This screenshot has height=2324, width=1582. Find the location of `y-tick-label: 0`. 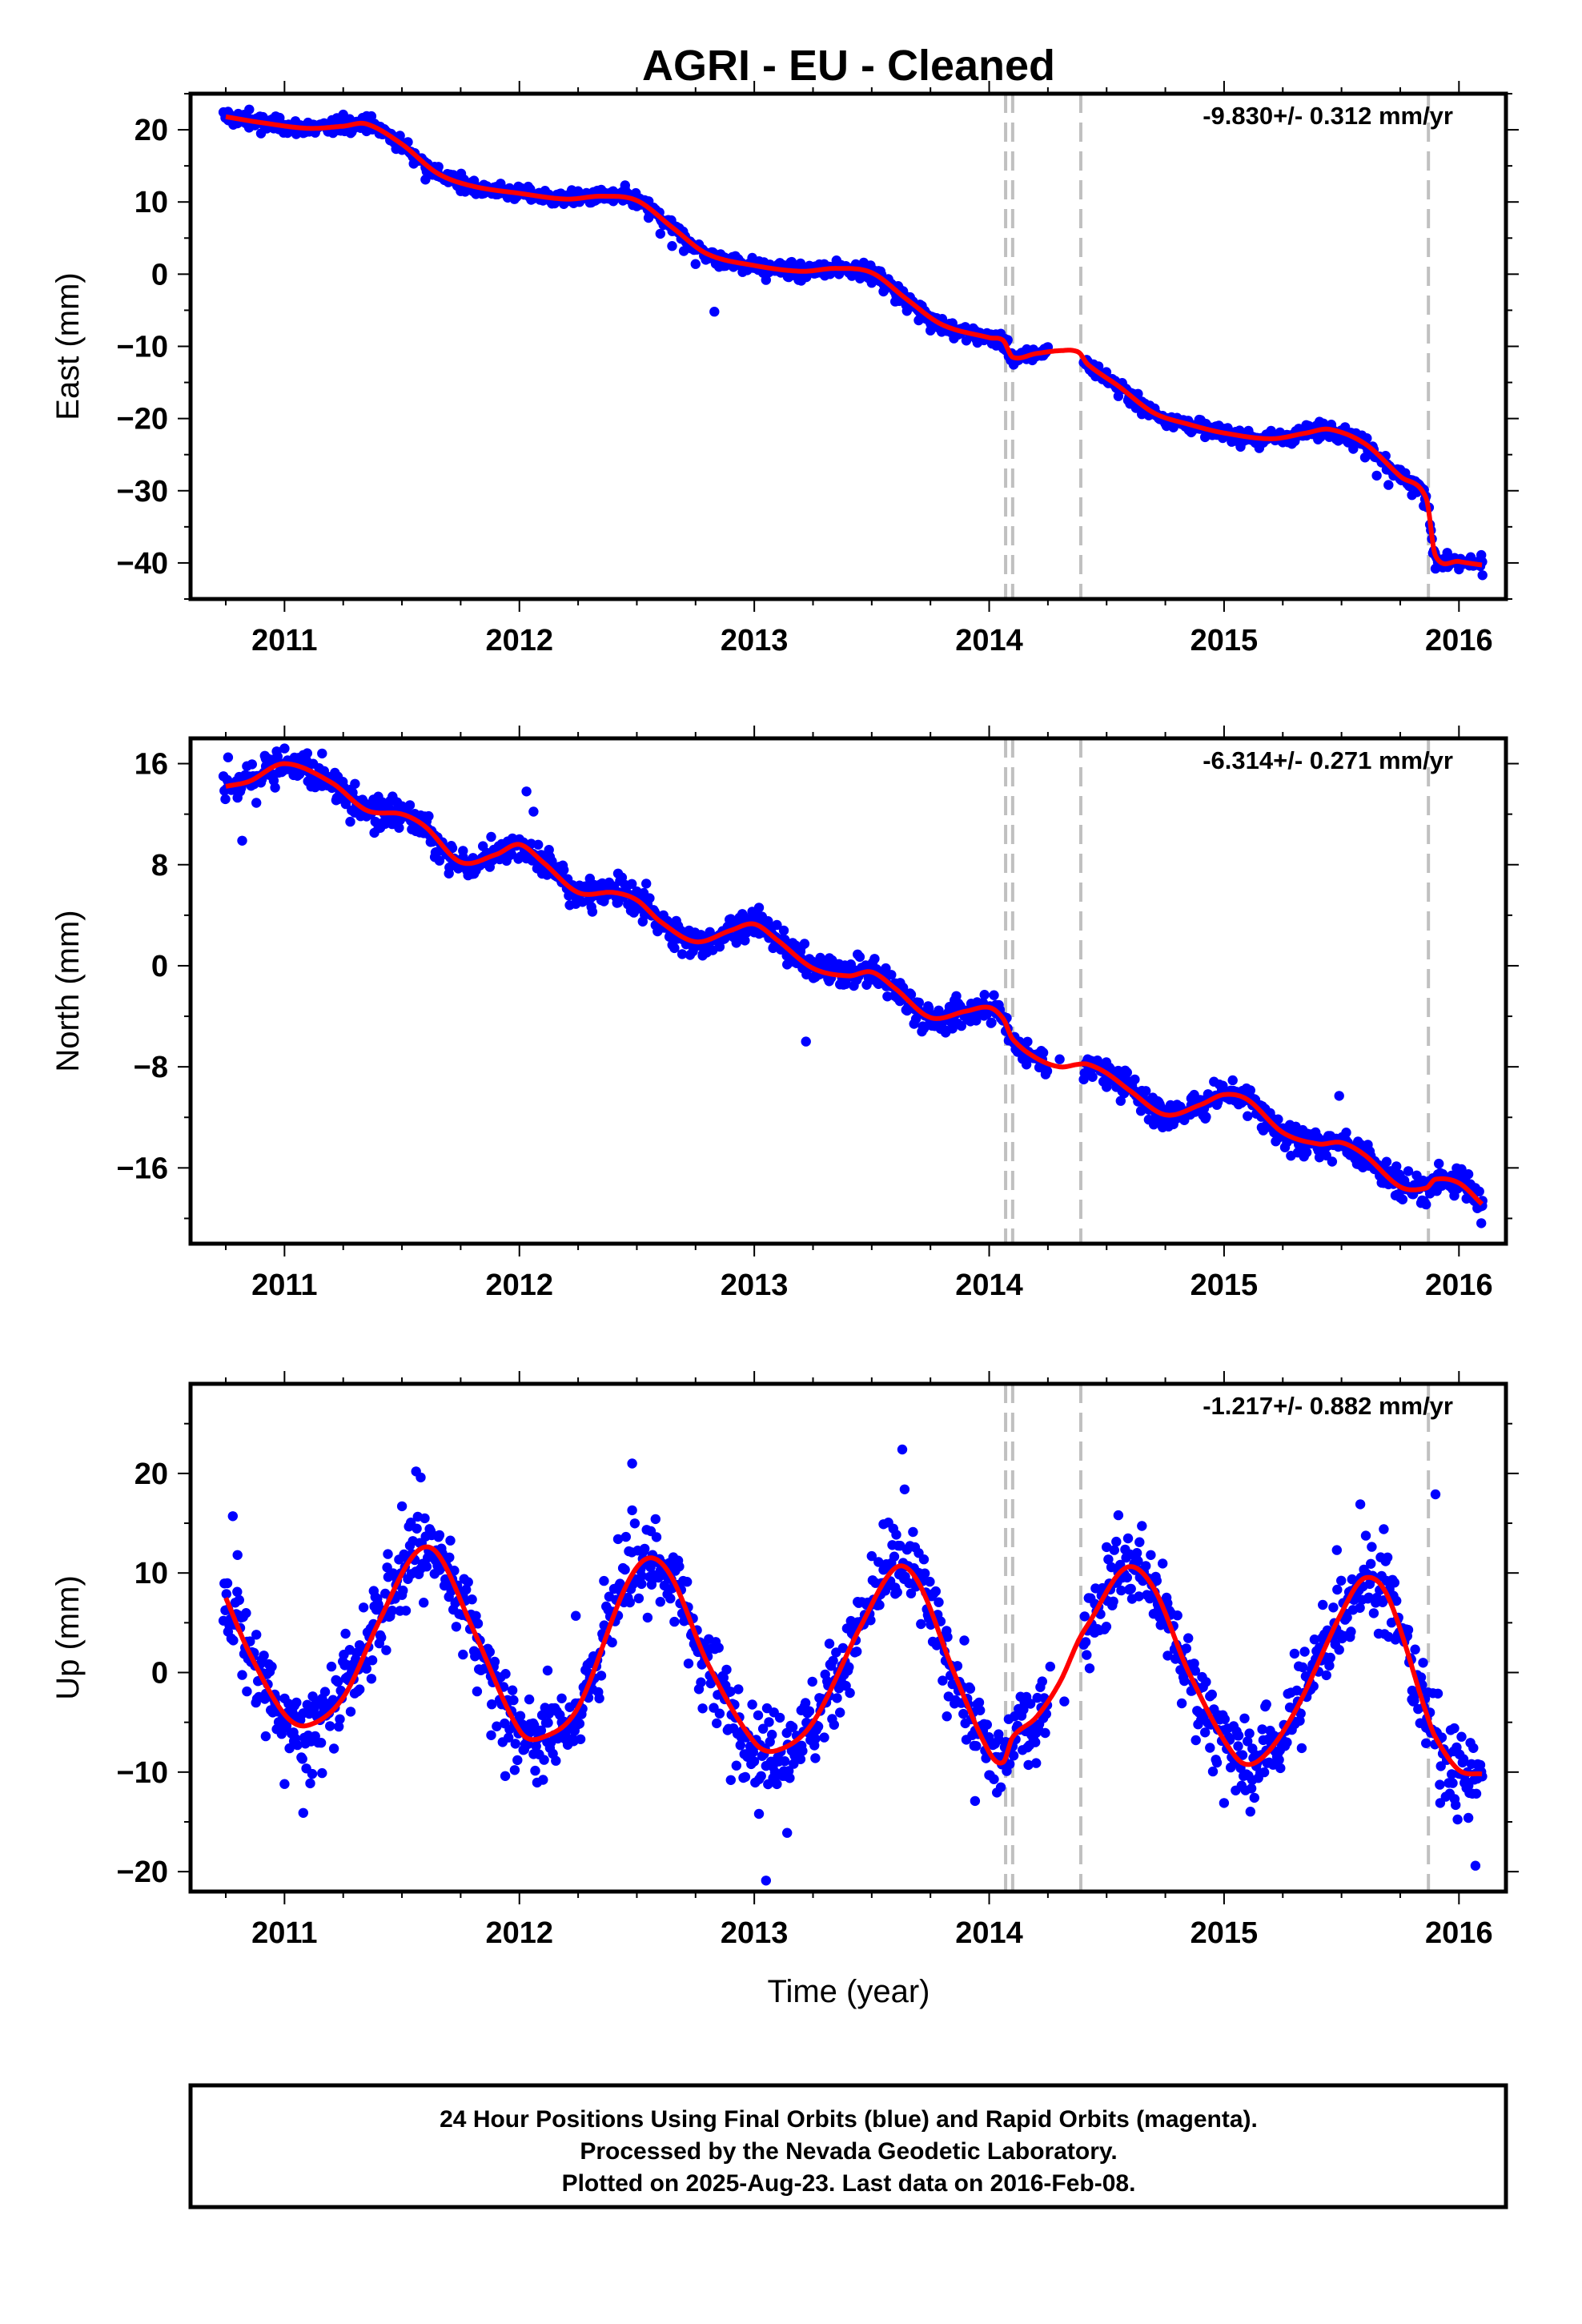

y-tick-label: 0 is located at coordinates (159, 1674).